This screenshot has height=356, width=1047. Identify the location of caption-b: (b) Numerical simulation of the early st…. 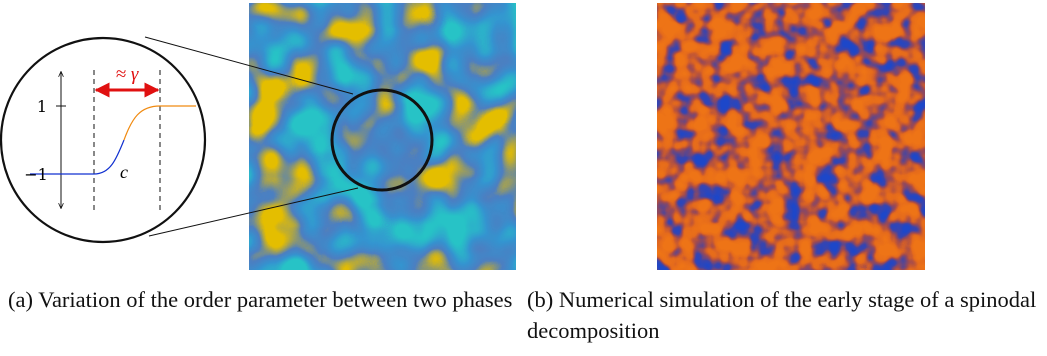
(782, 315).